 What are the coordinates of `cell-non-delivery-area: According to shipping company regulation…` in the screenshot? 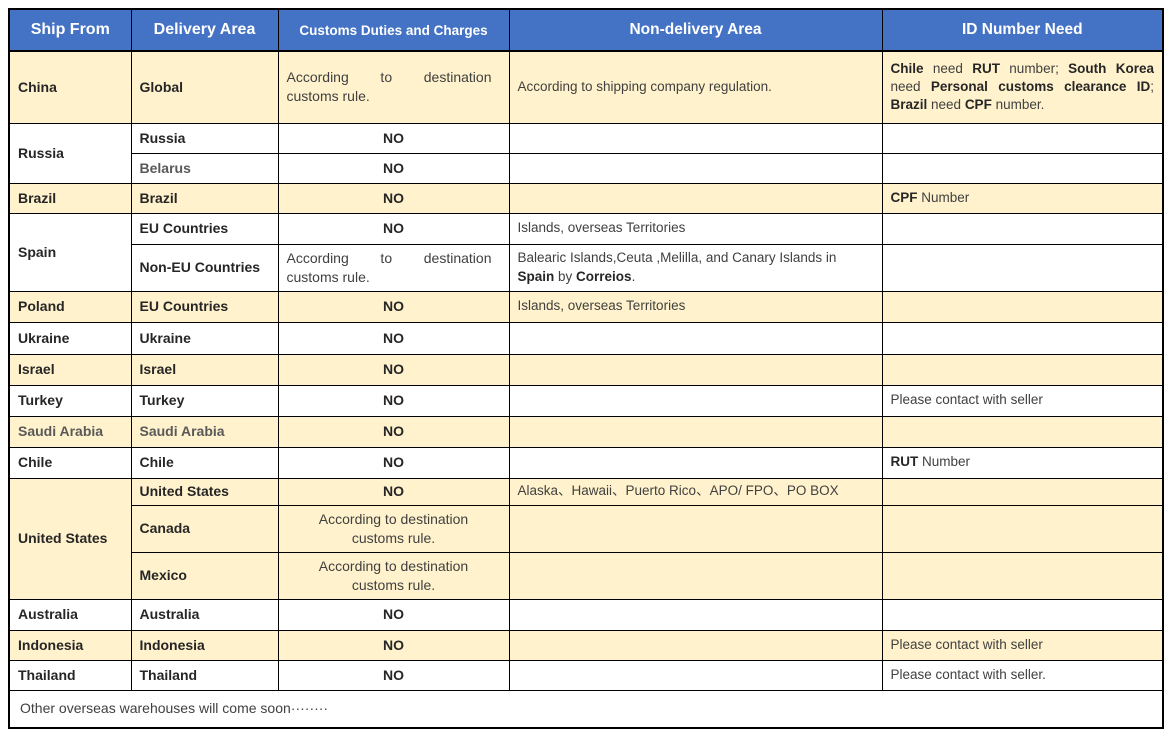 It's located at (695, 87).